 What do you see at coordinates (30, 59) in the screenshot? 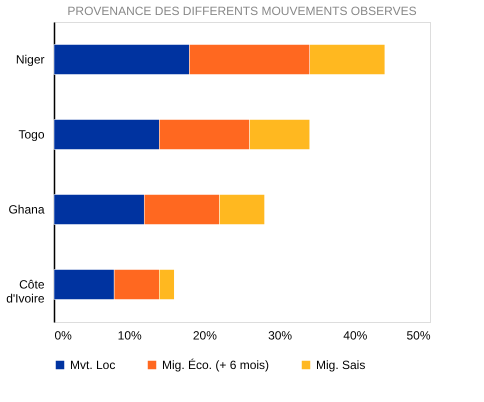
I see `y-tick-label: Niger` at bounding box center [30, 59].